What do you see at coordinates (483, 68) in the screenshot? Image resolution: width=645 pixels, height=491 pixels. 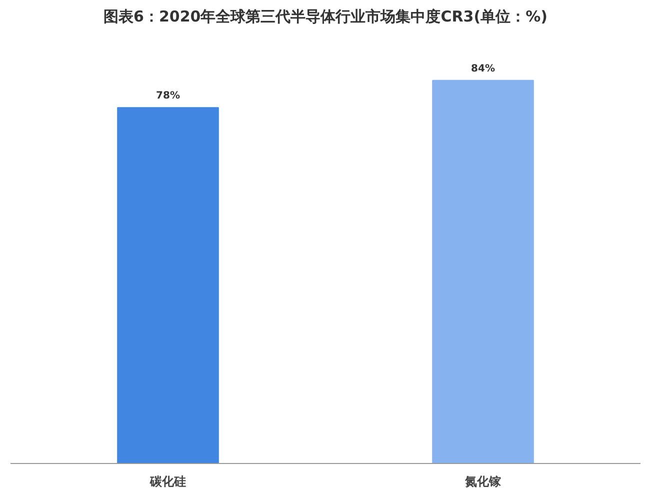 I see `data-label: 84%` at bounding box center [483, 68].